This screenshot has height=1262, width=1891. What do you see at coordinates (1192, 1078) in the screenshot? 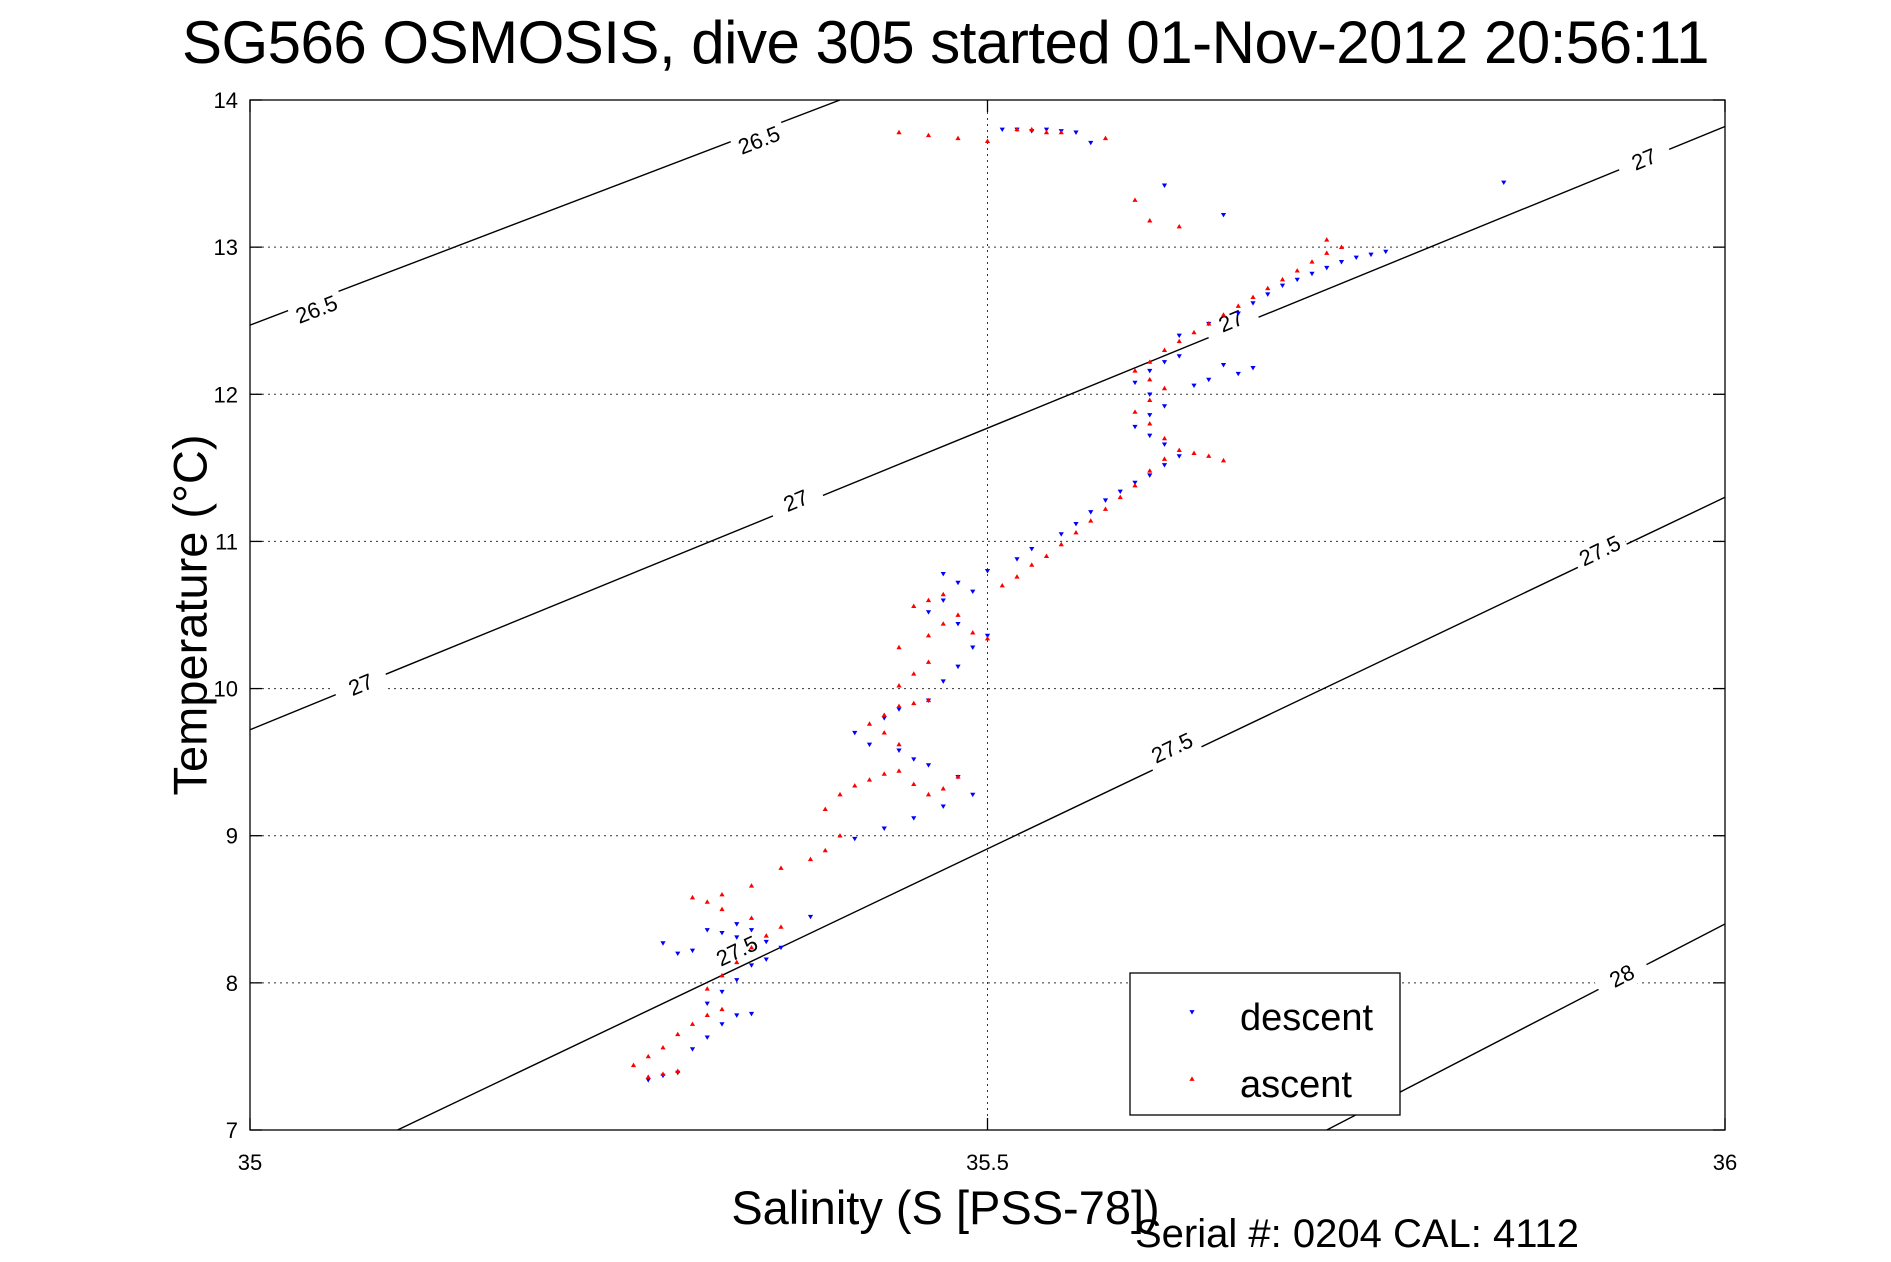
I see `legend-marker-ascent` at bounding box center [1192, 1078].